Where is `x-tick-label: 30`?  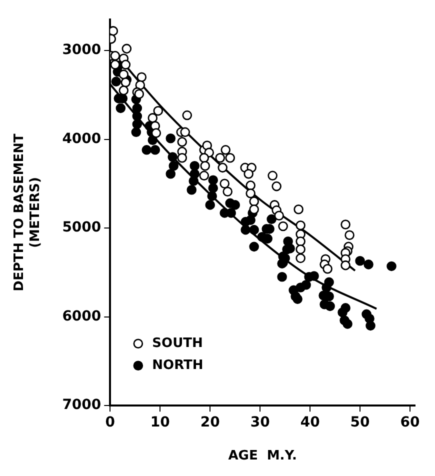 x-tick-label: 30 is located at coordinates (260, 422).